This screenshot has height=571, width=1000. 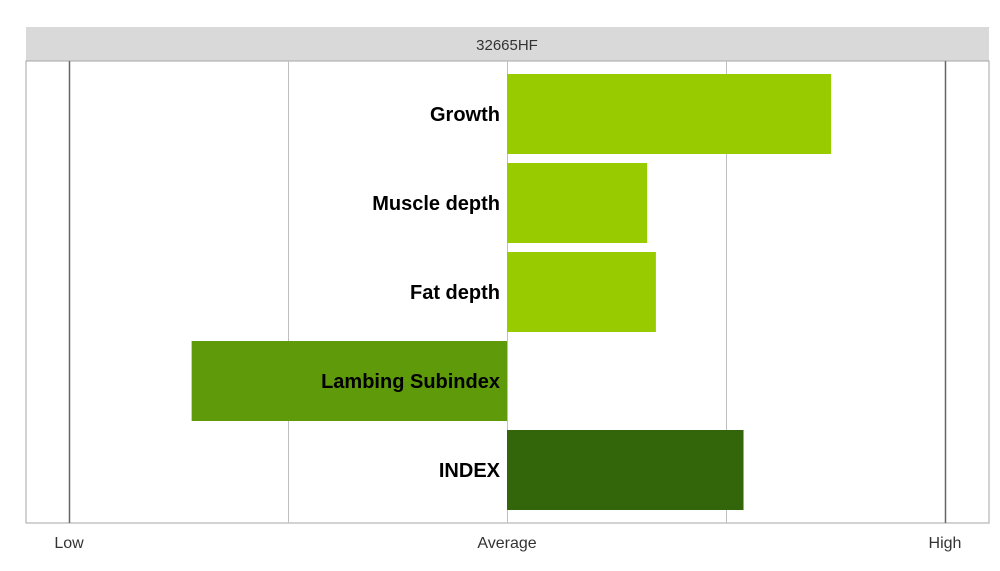 What do you see at coordinates (625, 470) in the screenshot?
I see `bar-index` at bounding box center [625, 470].